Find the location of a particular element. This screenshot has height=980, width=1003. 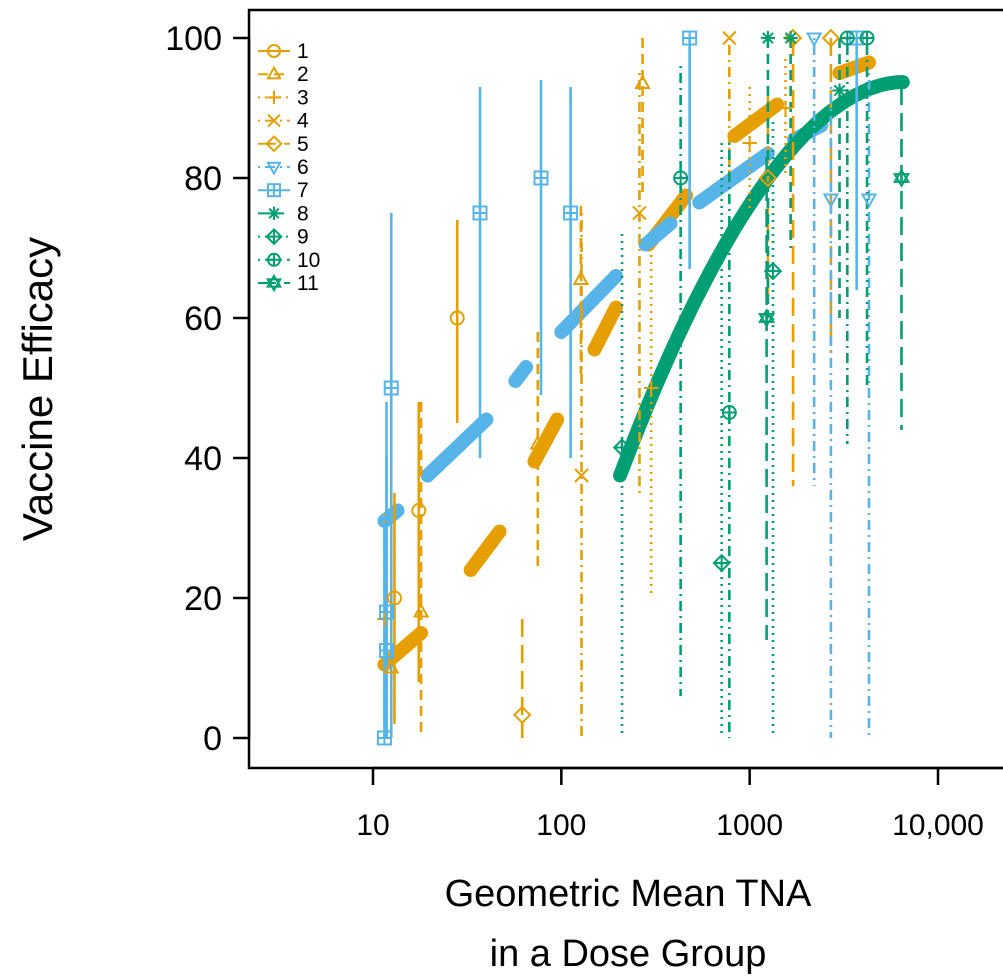

x-tick-label: 100 is located at coordinates (561, 825).